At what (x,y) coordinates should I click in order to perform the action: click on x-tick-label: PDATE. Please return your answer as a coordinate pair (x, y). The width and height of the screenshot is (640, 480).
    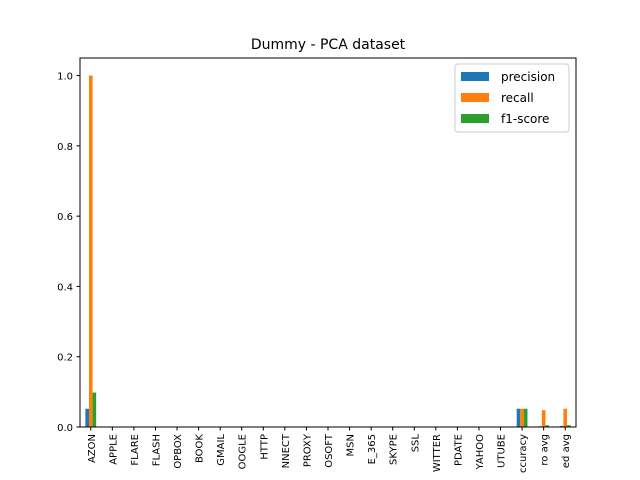
    Looking at the image, I should click on (458, 450).